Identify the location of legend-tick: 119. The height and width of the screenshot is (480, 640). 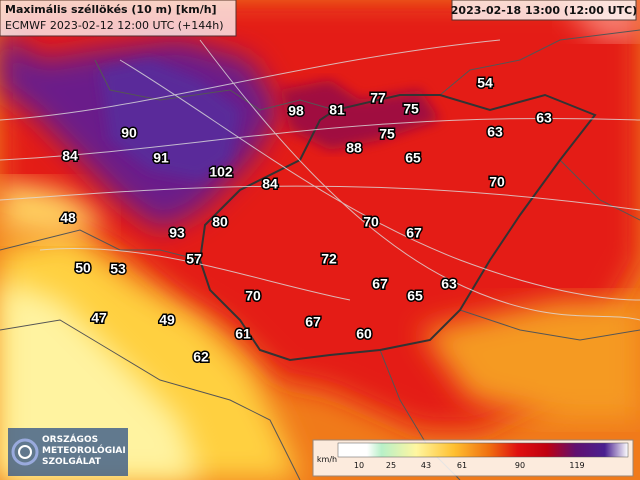
(576, 465).